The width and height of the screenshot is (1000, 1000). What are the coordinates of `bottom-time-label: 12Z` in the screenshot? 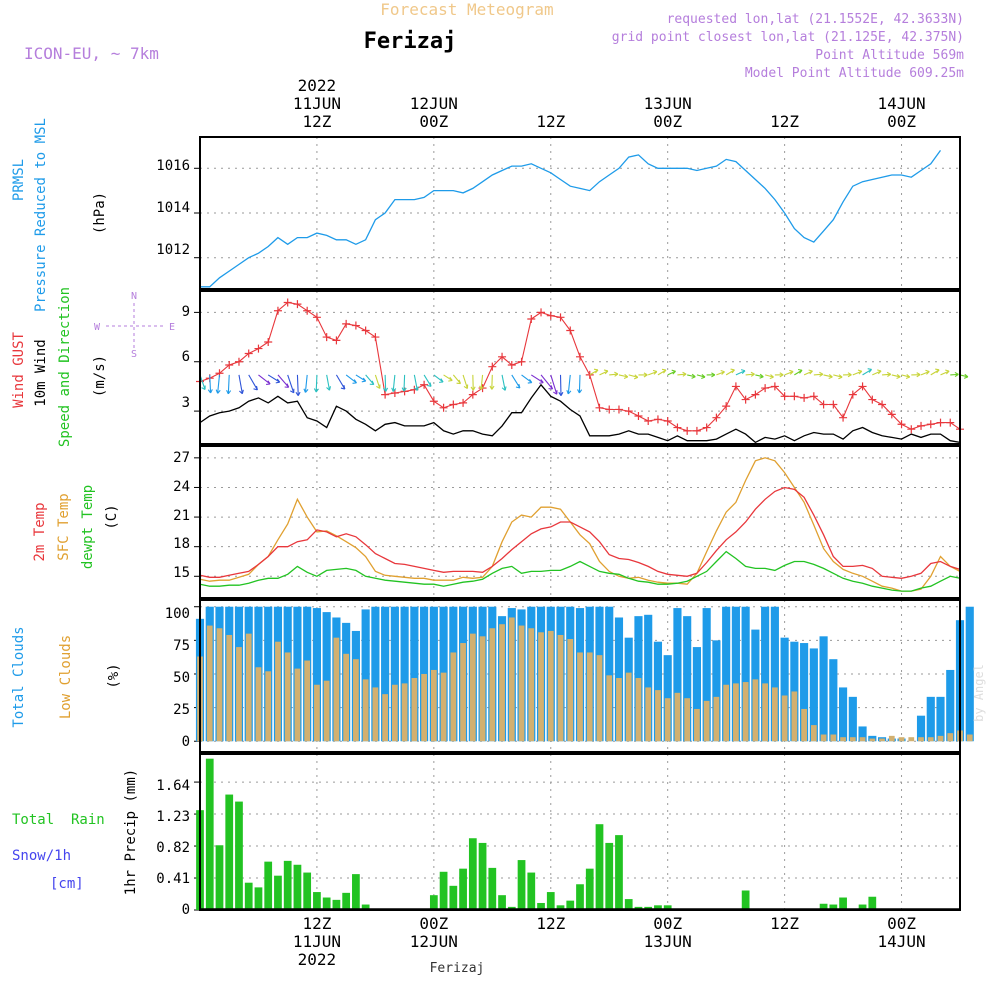 It's located at (550, 923).